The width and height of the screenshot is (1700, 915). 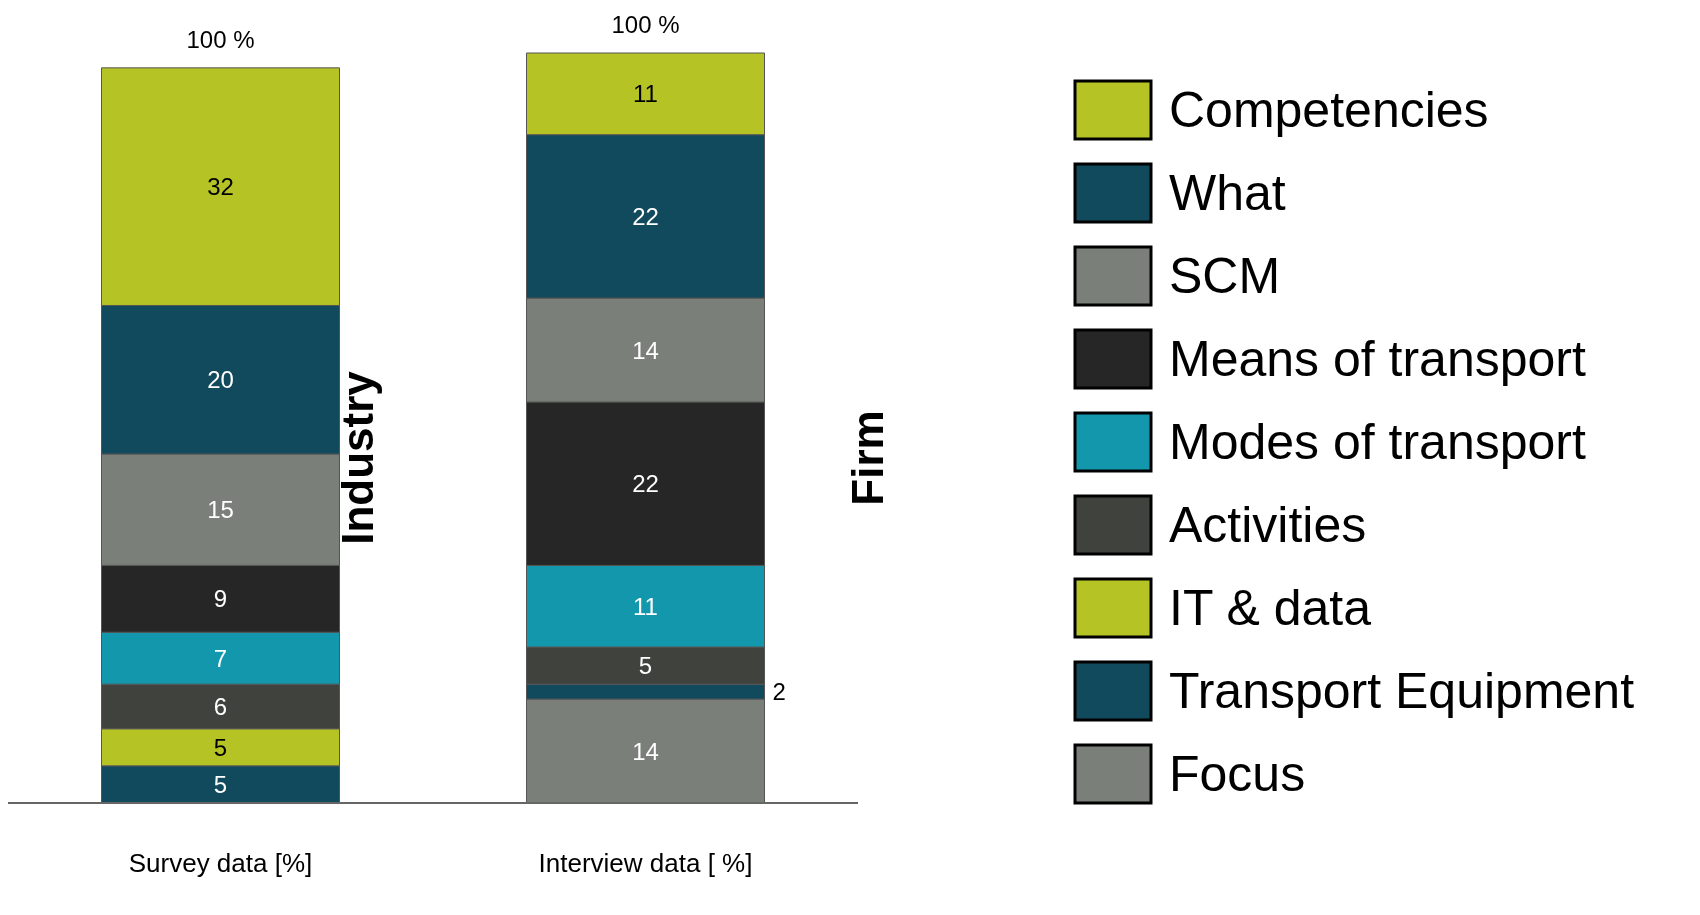 I want to click on data-label: 6, so click(x=220, y=706).